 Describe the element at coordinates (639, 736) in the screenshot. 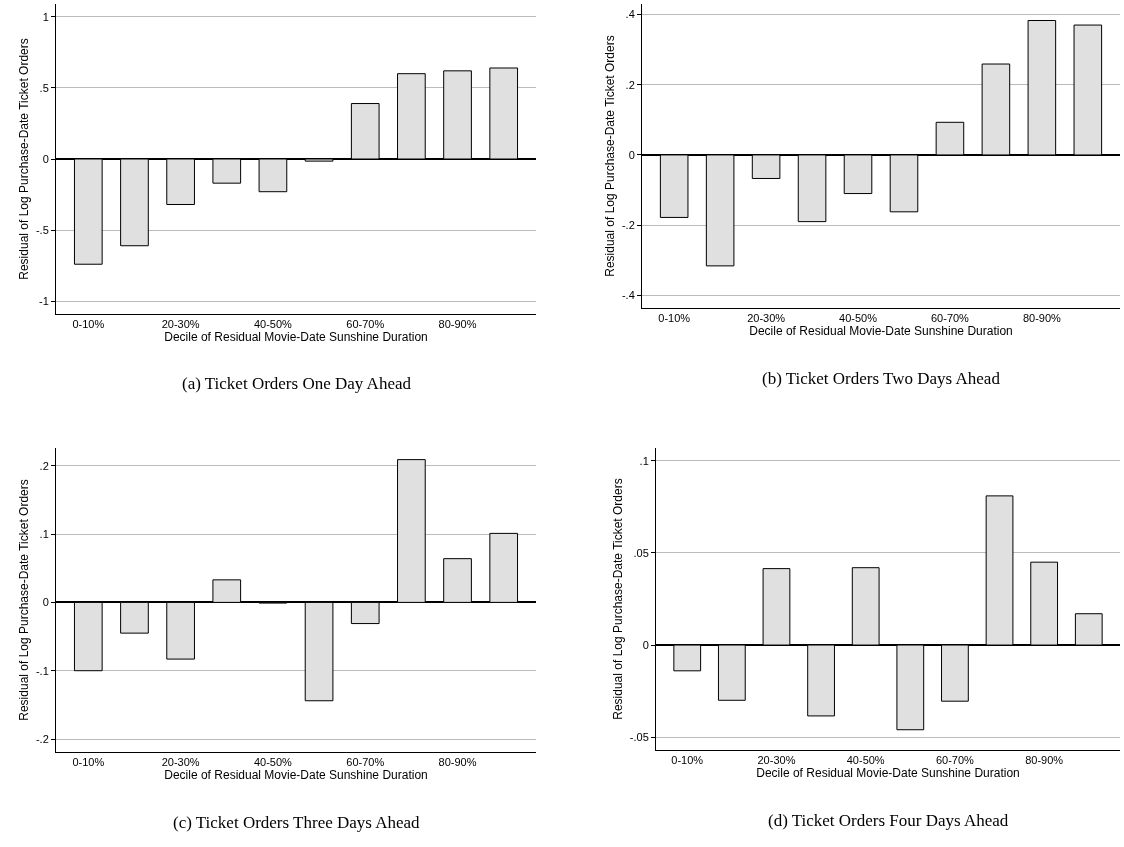

I see `y-tick-label: -.05` at that location.